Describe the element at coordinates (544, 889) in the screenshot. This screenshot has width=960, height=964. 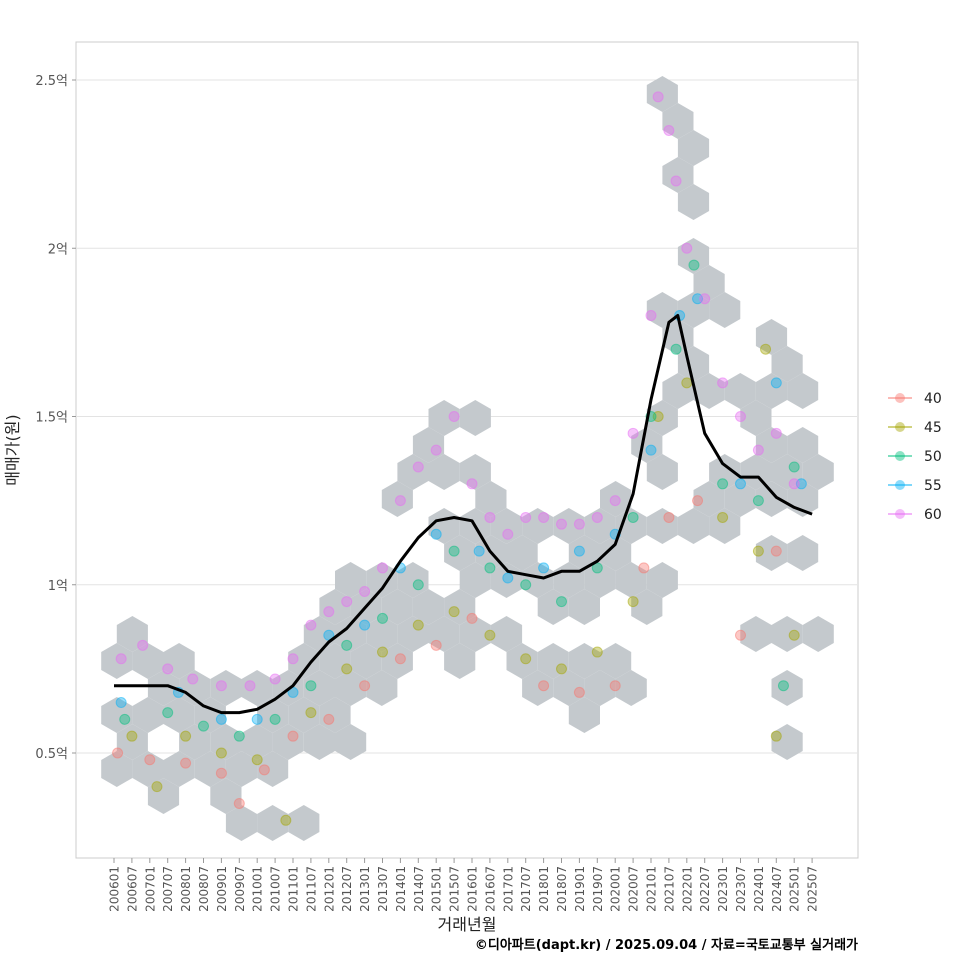
I see `x-tick-label: 201801` at that location.